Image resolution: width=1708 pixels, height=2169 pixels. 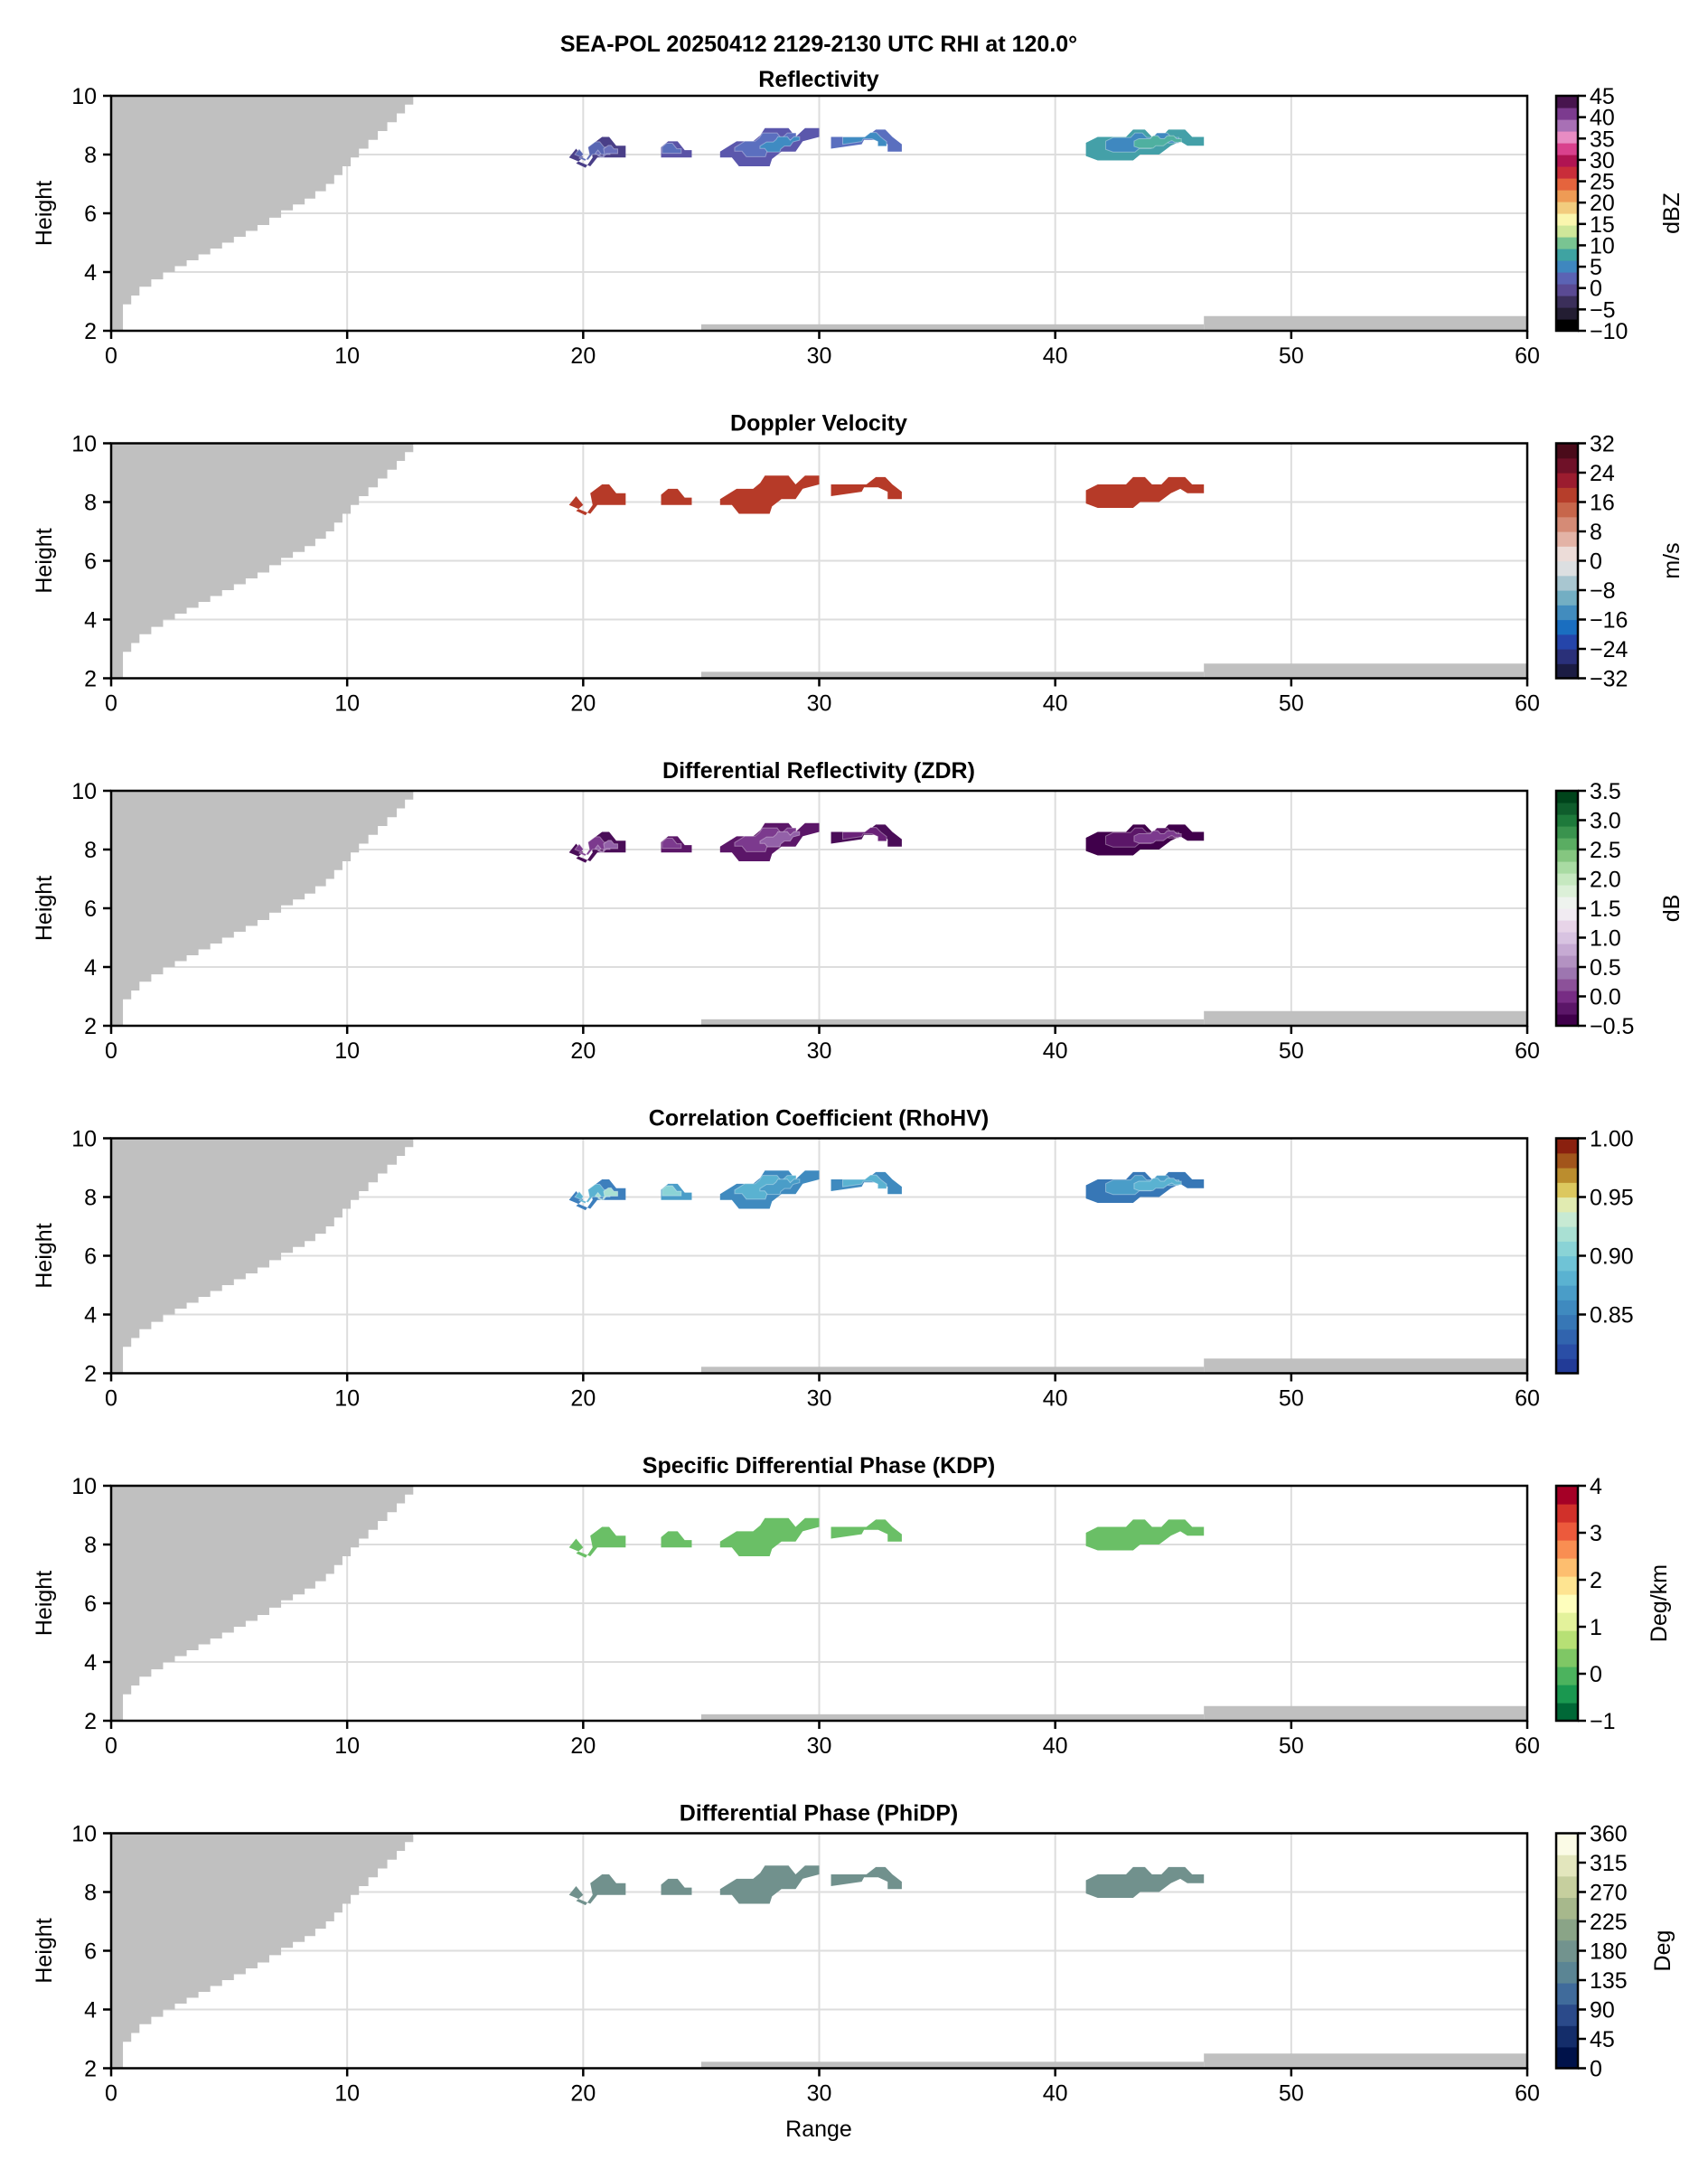 I want to click on colorbar-units-label: Deg, so click(x=1662, y=1951).